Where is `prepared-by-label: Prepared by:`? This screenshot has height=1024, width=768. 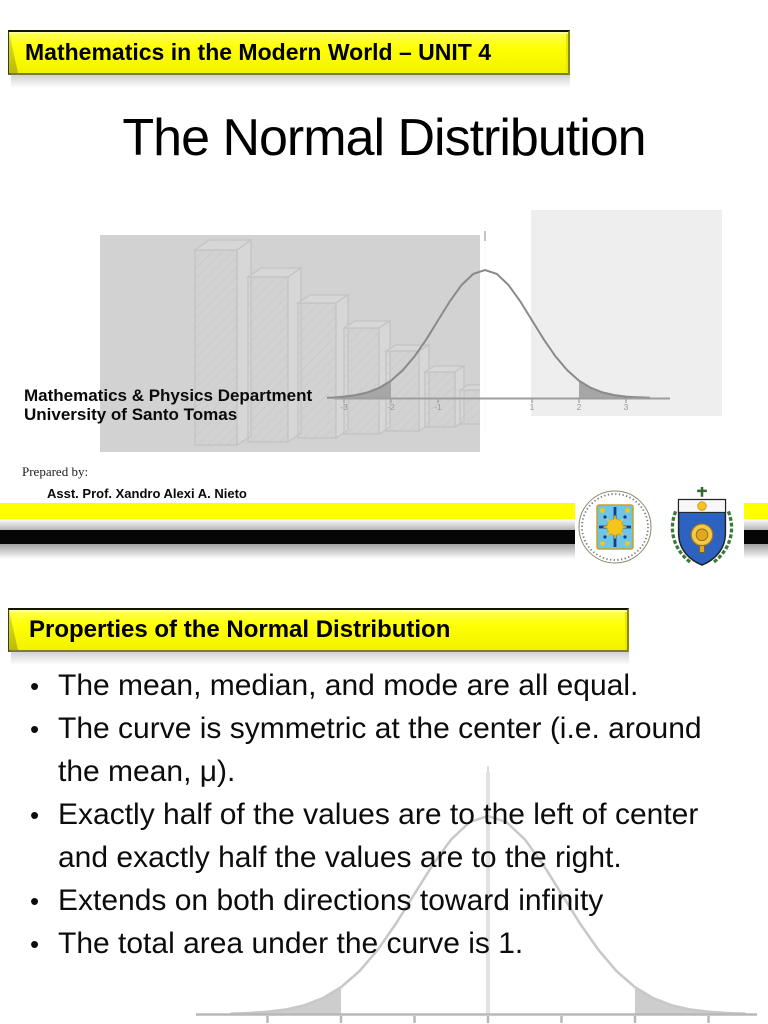 prepared-by-label: Prepared by: is located at coordinates (55, 471).